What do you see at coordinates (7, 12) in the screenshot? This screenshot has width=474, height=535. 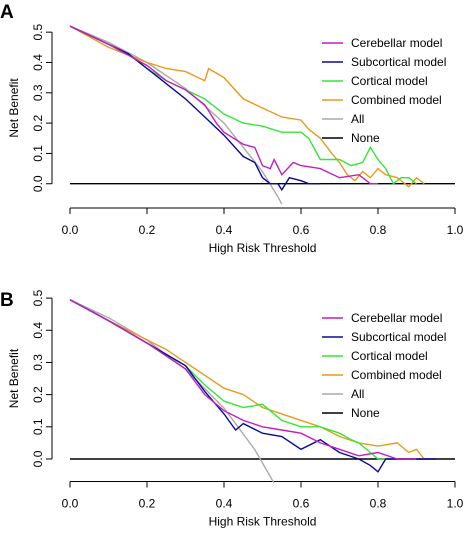 I see `panel-label: A` at bounding box center [7, 12].